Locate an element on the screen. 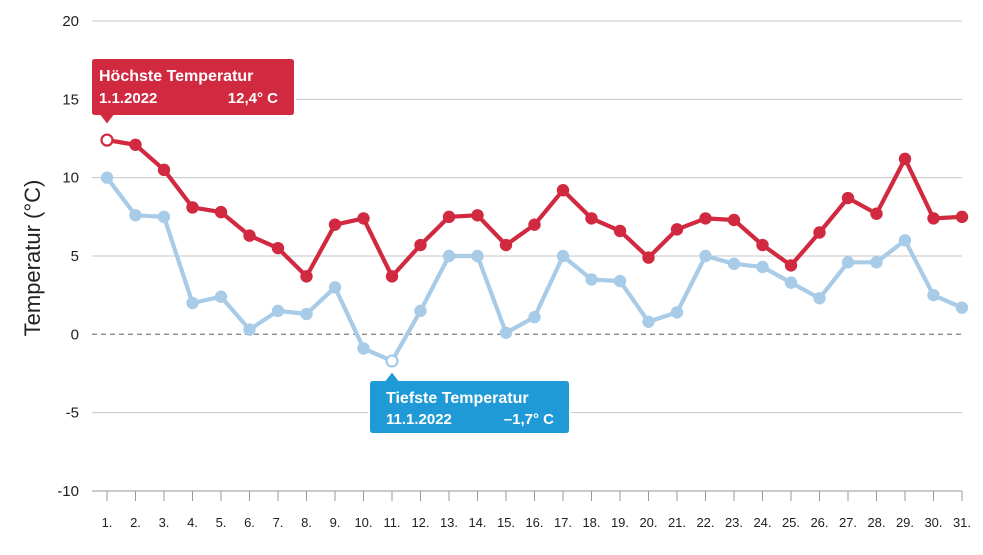  callout-highest-box is located at coordinates (193, 92).